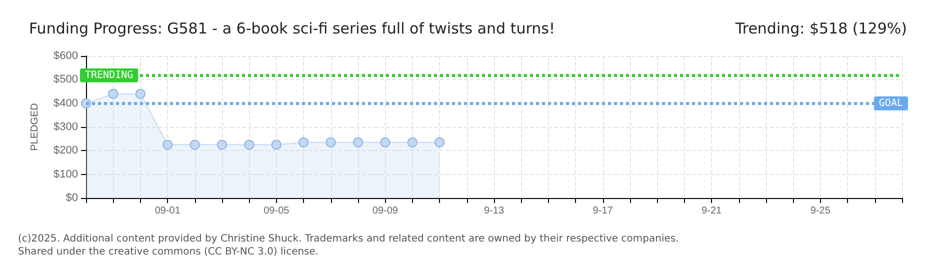  What do you see at coordinates (603, 211) in the screenshot?
I see `x-tick-label: 9-17` at bounding box center [603, 211].